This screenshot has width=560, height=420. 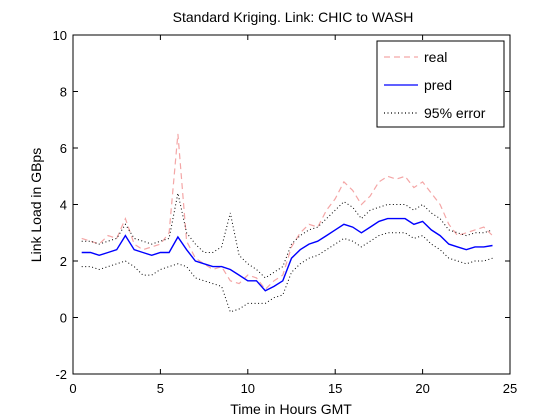 What do you see at coordinates (63, 148) in the screenshot?
I see `y-tick-label: 6` at bounding box center [63, 148].